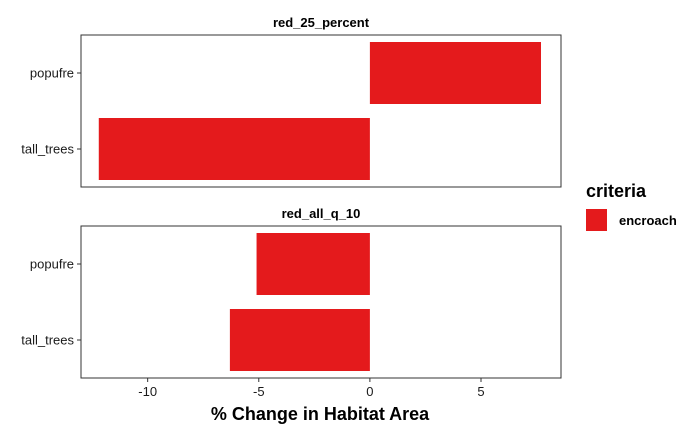  What do you see at coordinates (321, 22) in the screenshot?
I see `facet-title: red_25_percent` at bounding box center [321, 22].